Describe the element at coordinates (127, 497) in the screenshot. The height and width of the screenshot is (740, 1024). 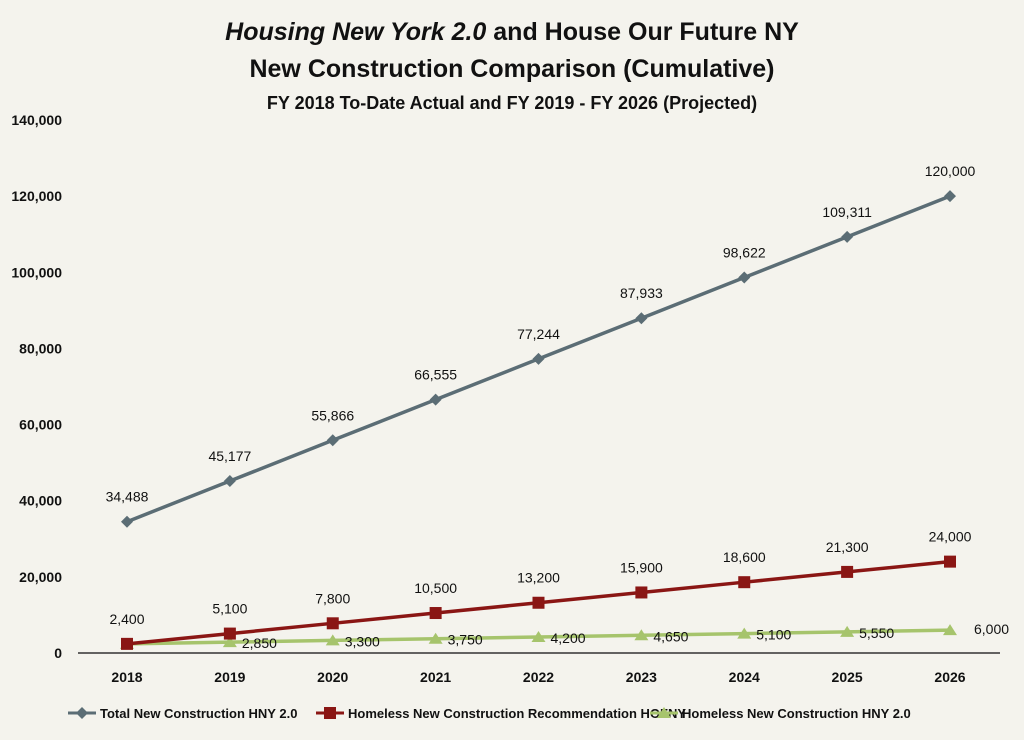
I see `data-label: 34,488` at that location.